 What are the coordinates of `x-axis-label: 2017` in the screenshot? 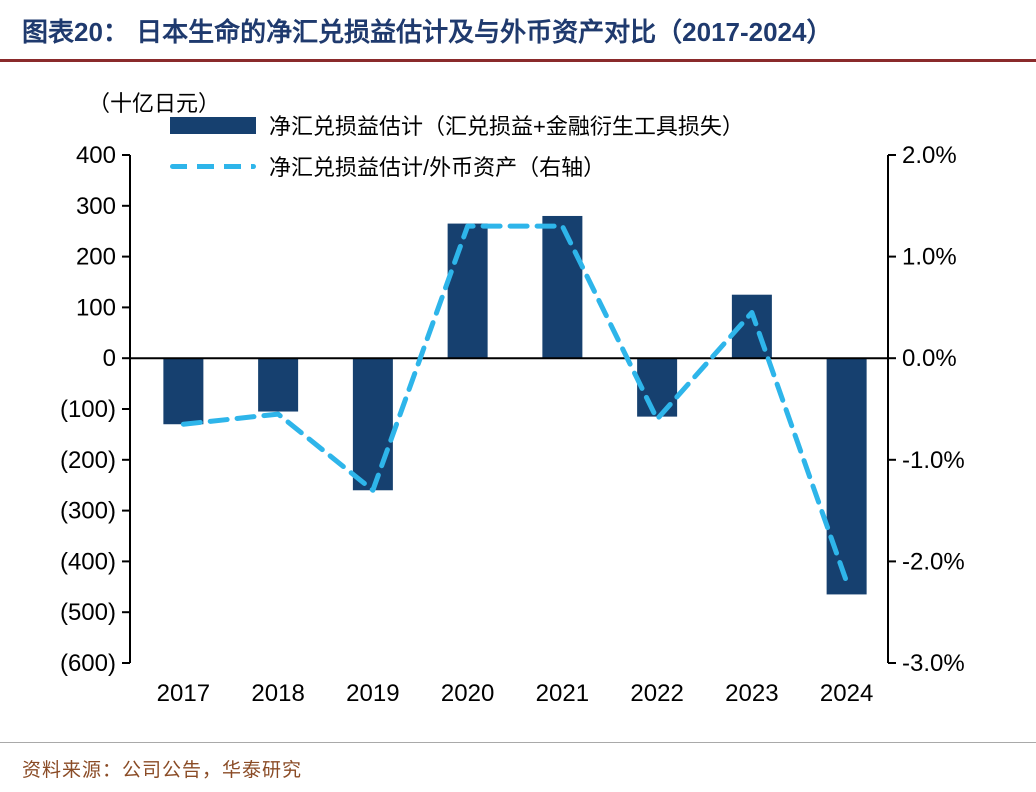 It's located at (183, 693).